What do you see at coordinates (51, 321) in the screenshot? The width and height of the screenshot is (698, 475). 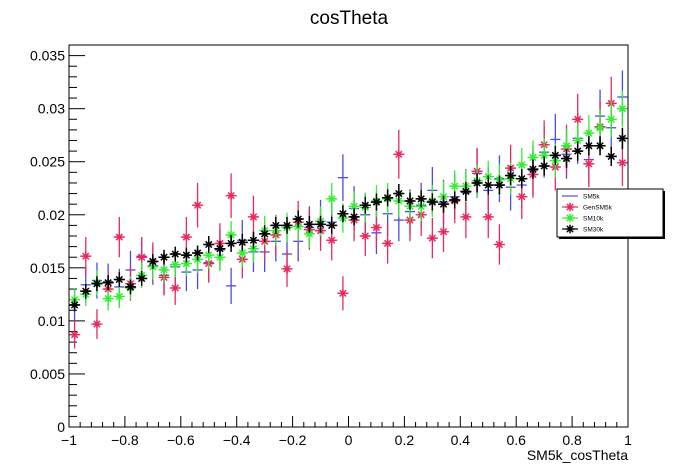 I see `y-tick-label: 0.01` at bounding box center [51, 321].